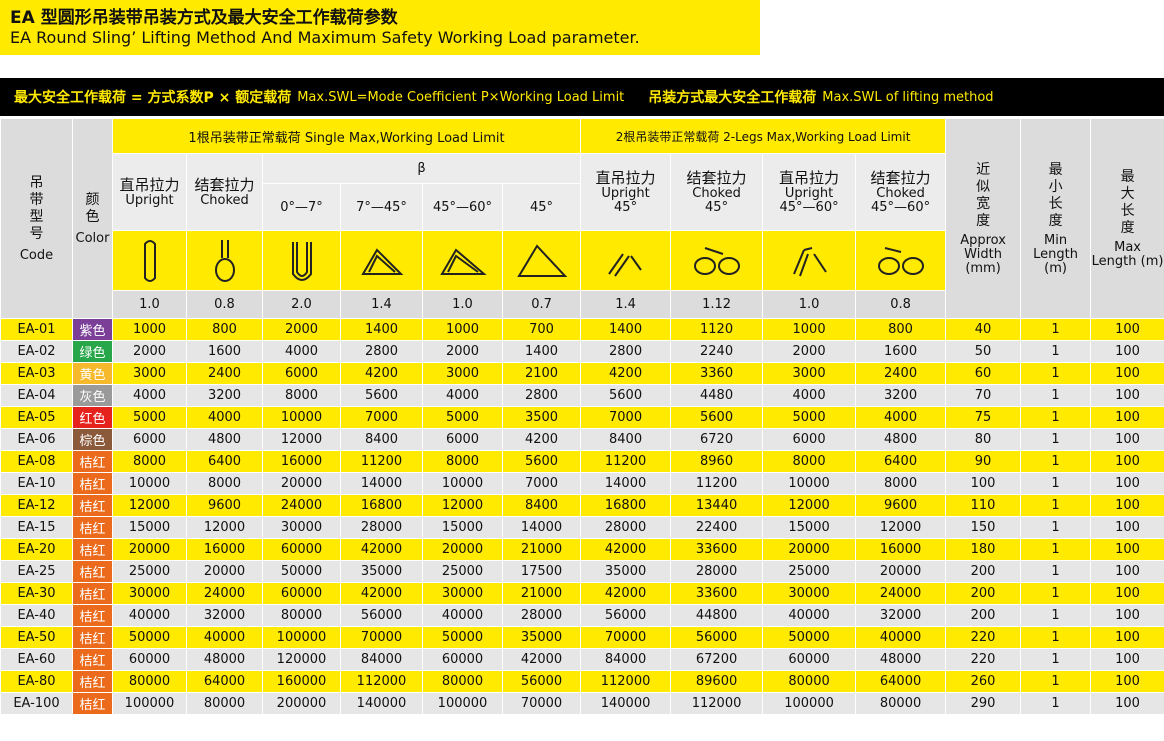 The width and height of the screenshot is (1164, 741). Describe the element at coordinates (983, 703) in the screenshot. I see `width: 290` at that location.